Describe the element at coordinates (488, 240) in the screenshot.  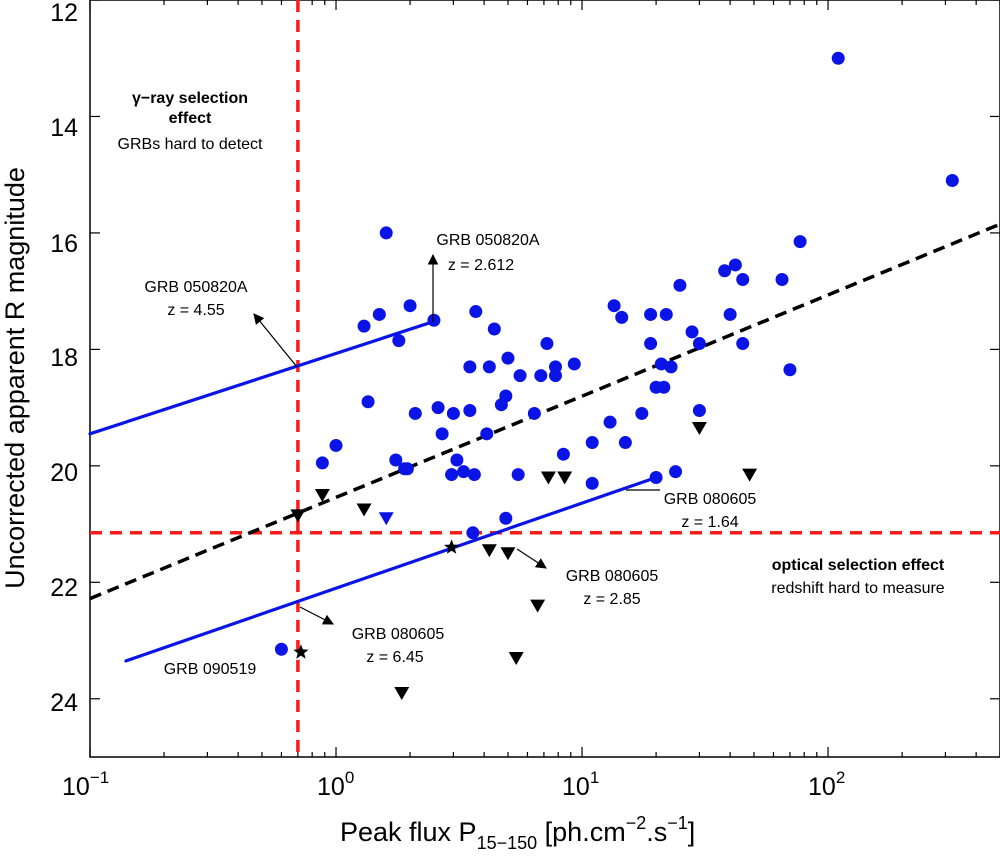
I see `label-grb050820a-low-name: GRB 050820A` at that location.